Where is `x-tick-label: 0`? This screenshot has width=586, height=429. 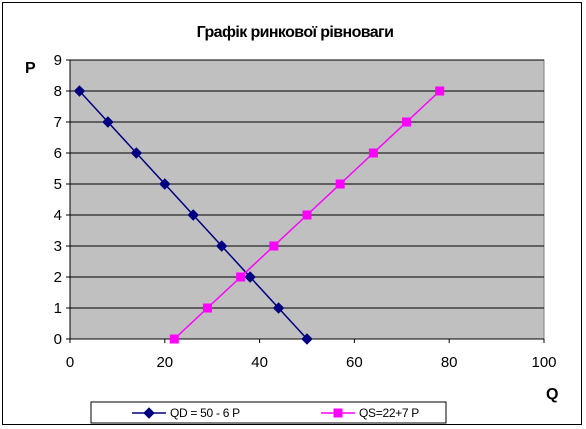
x-tick-label: 0 is located at coordinates (70, 362).